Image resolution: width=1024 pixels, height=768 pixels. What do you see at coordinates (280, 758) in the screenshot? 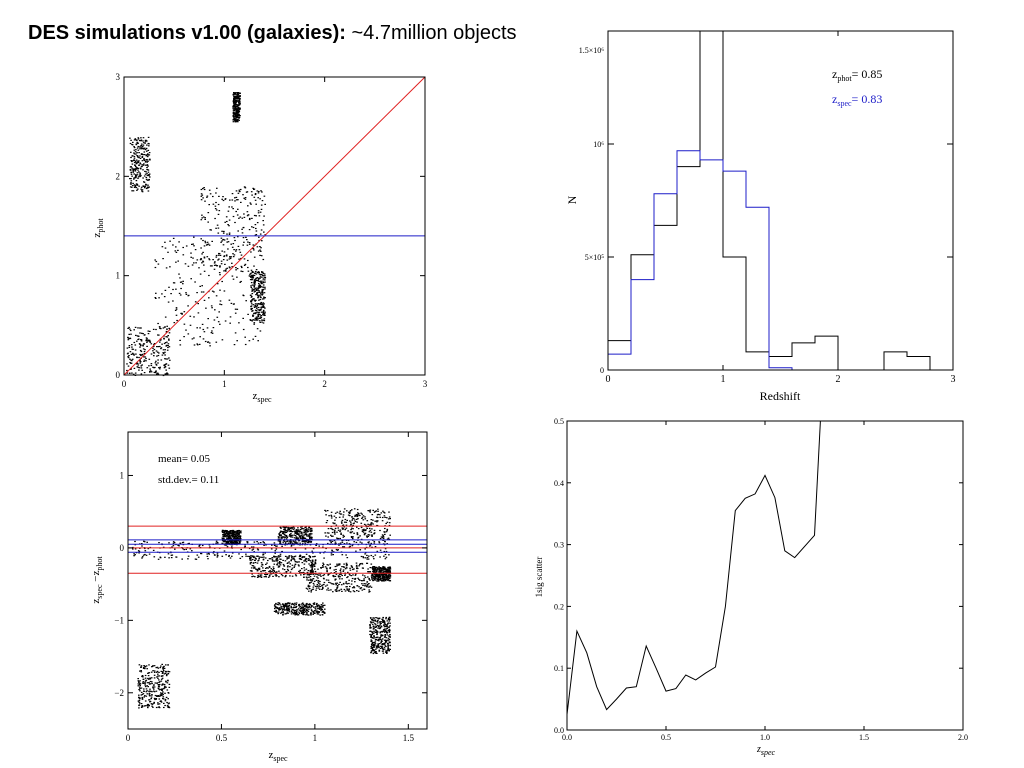
I see `label-subscript: spec` at bounding box center [280, 758].